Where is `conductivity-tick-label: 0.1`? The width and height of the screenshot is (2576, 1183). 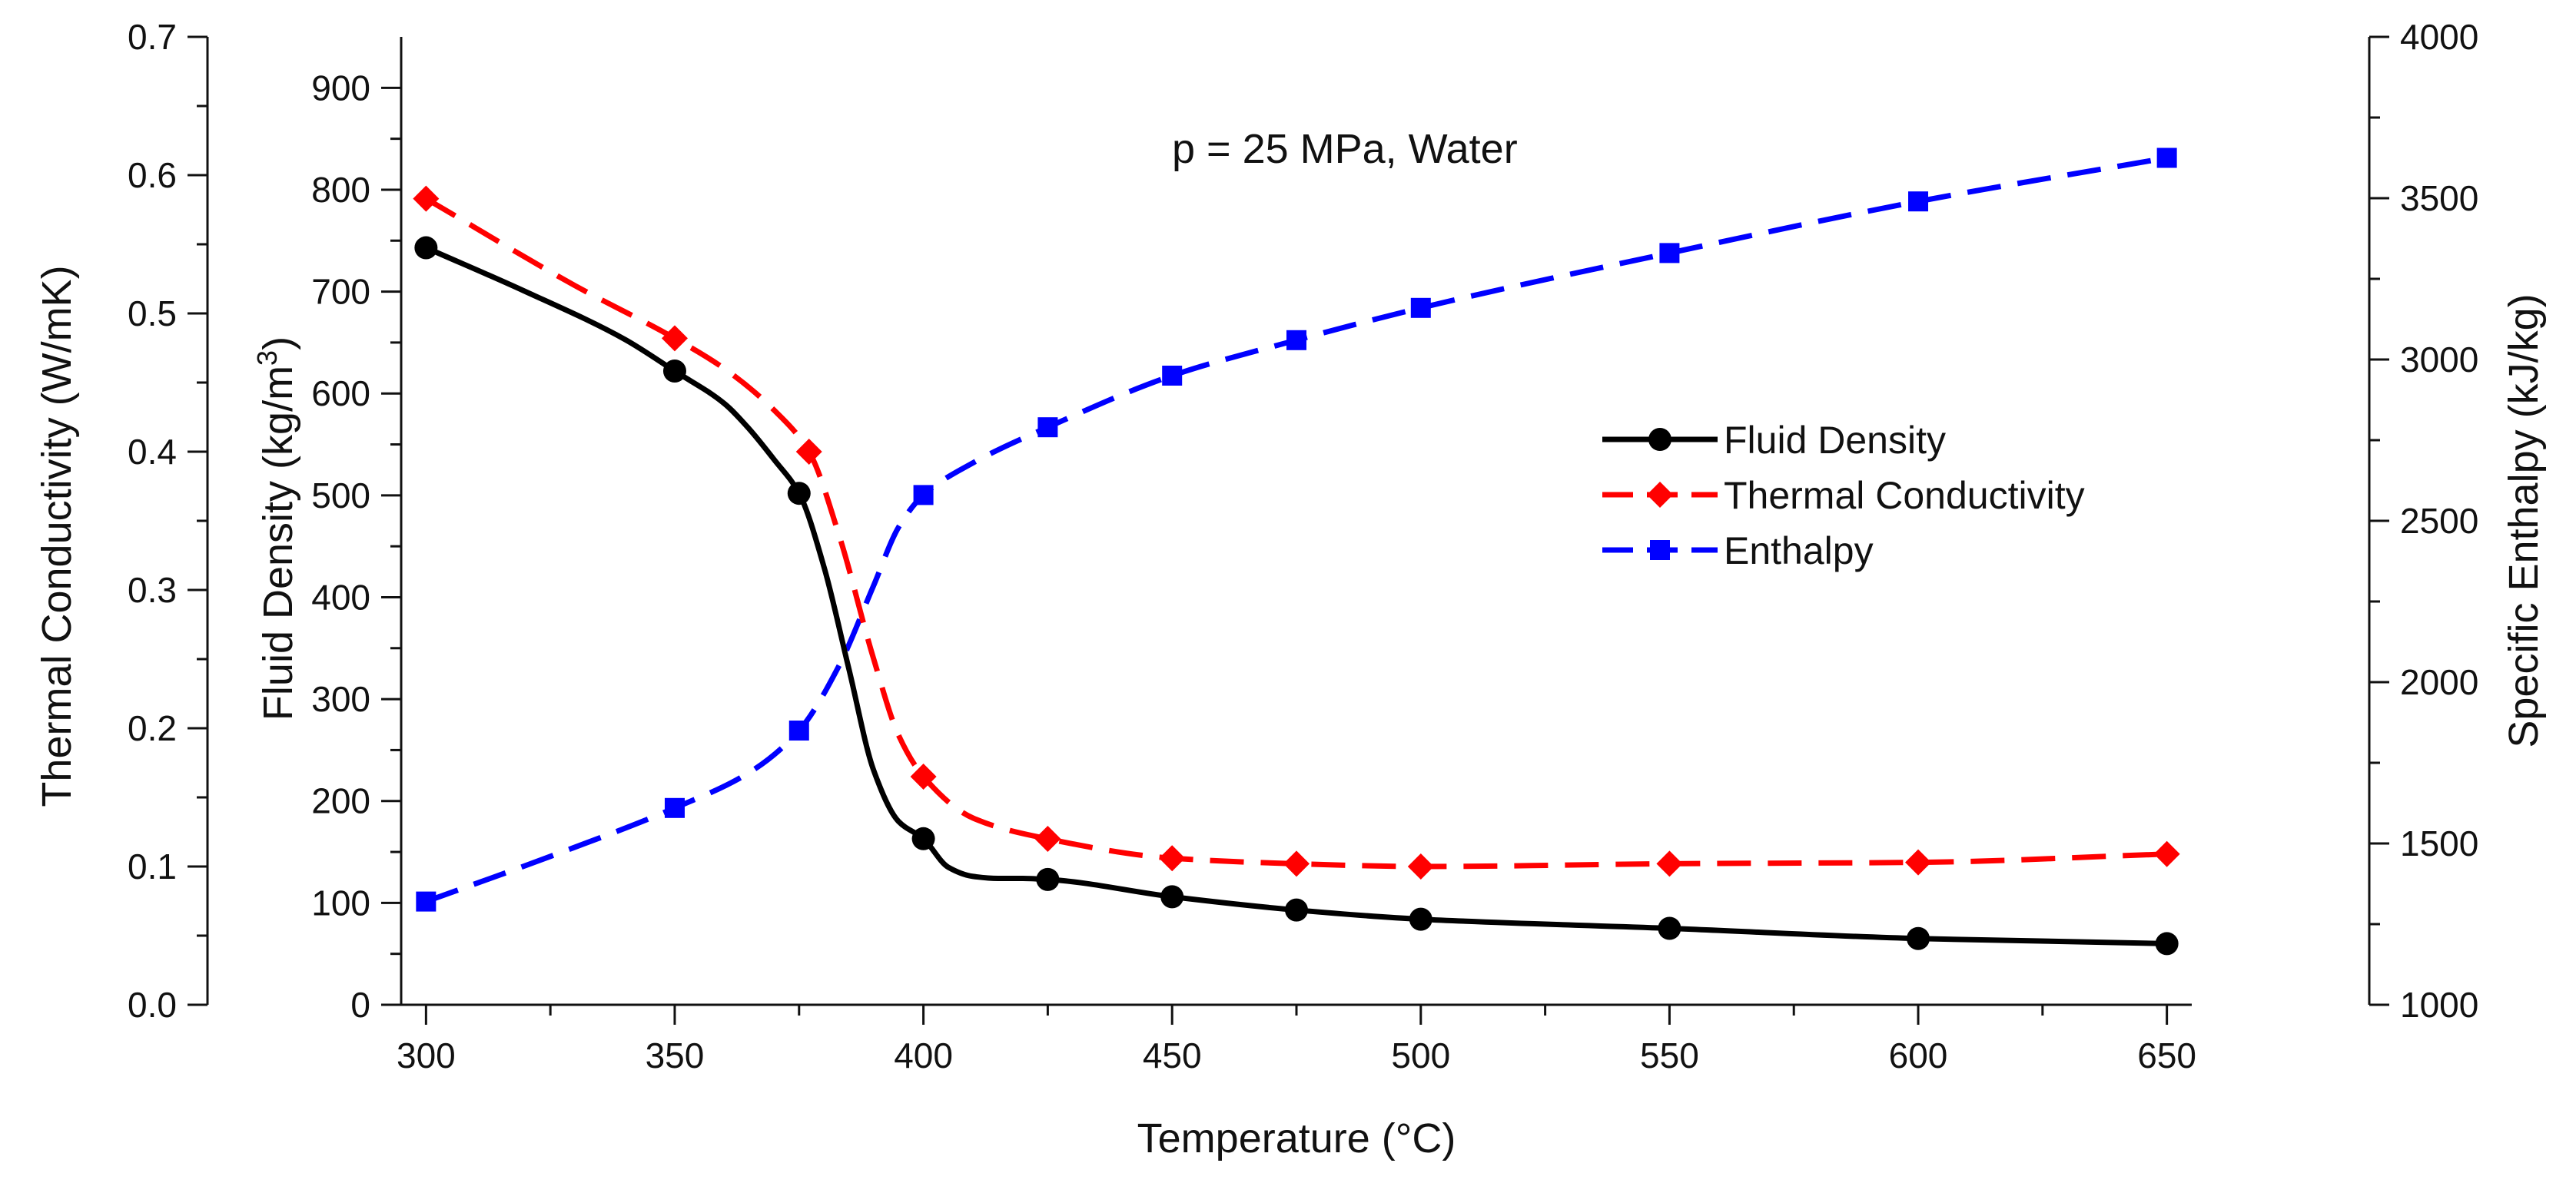 conductivity-tick-label: 0.1 is located at coordinates (152, 867).